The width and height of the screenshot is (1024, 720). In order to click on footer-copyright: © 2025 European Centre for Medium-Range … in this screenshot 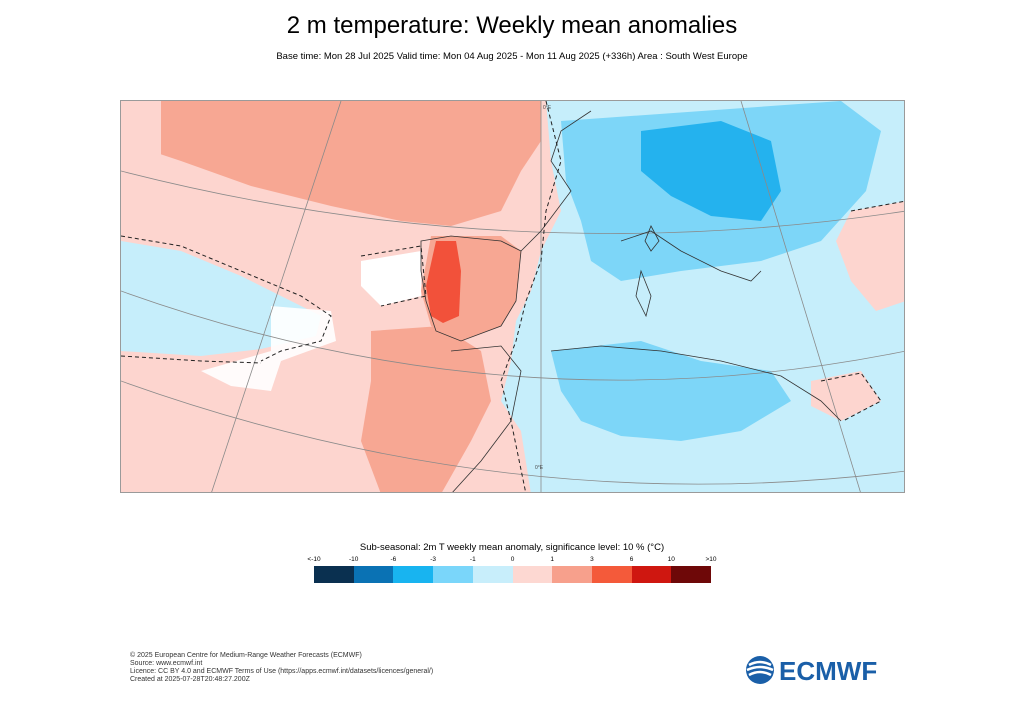, I will do `click(246, 655)`.